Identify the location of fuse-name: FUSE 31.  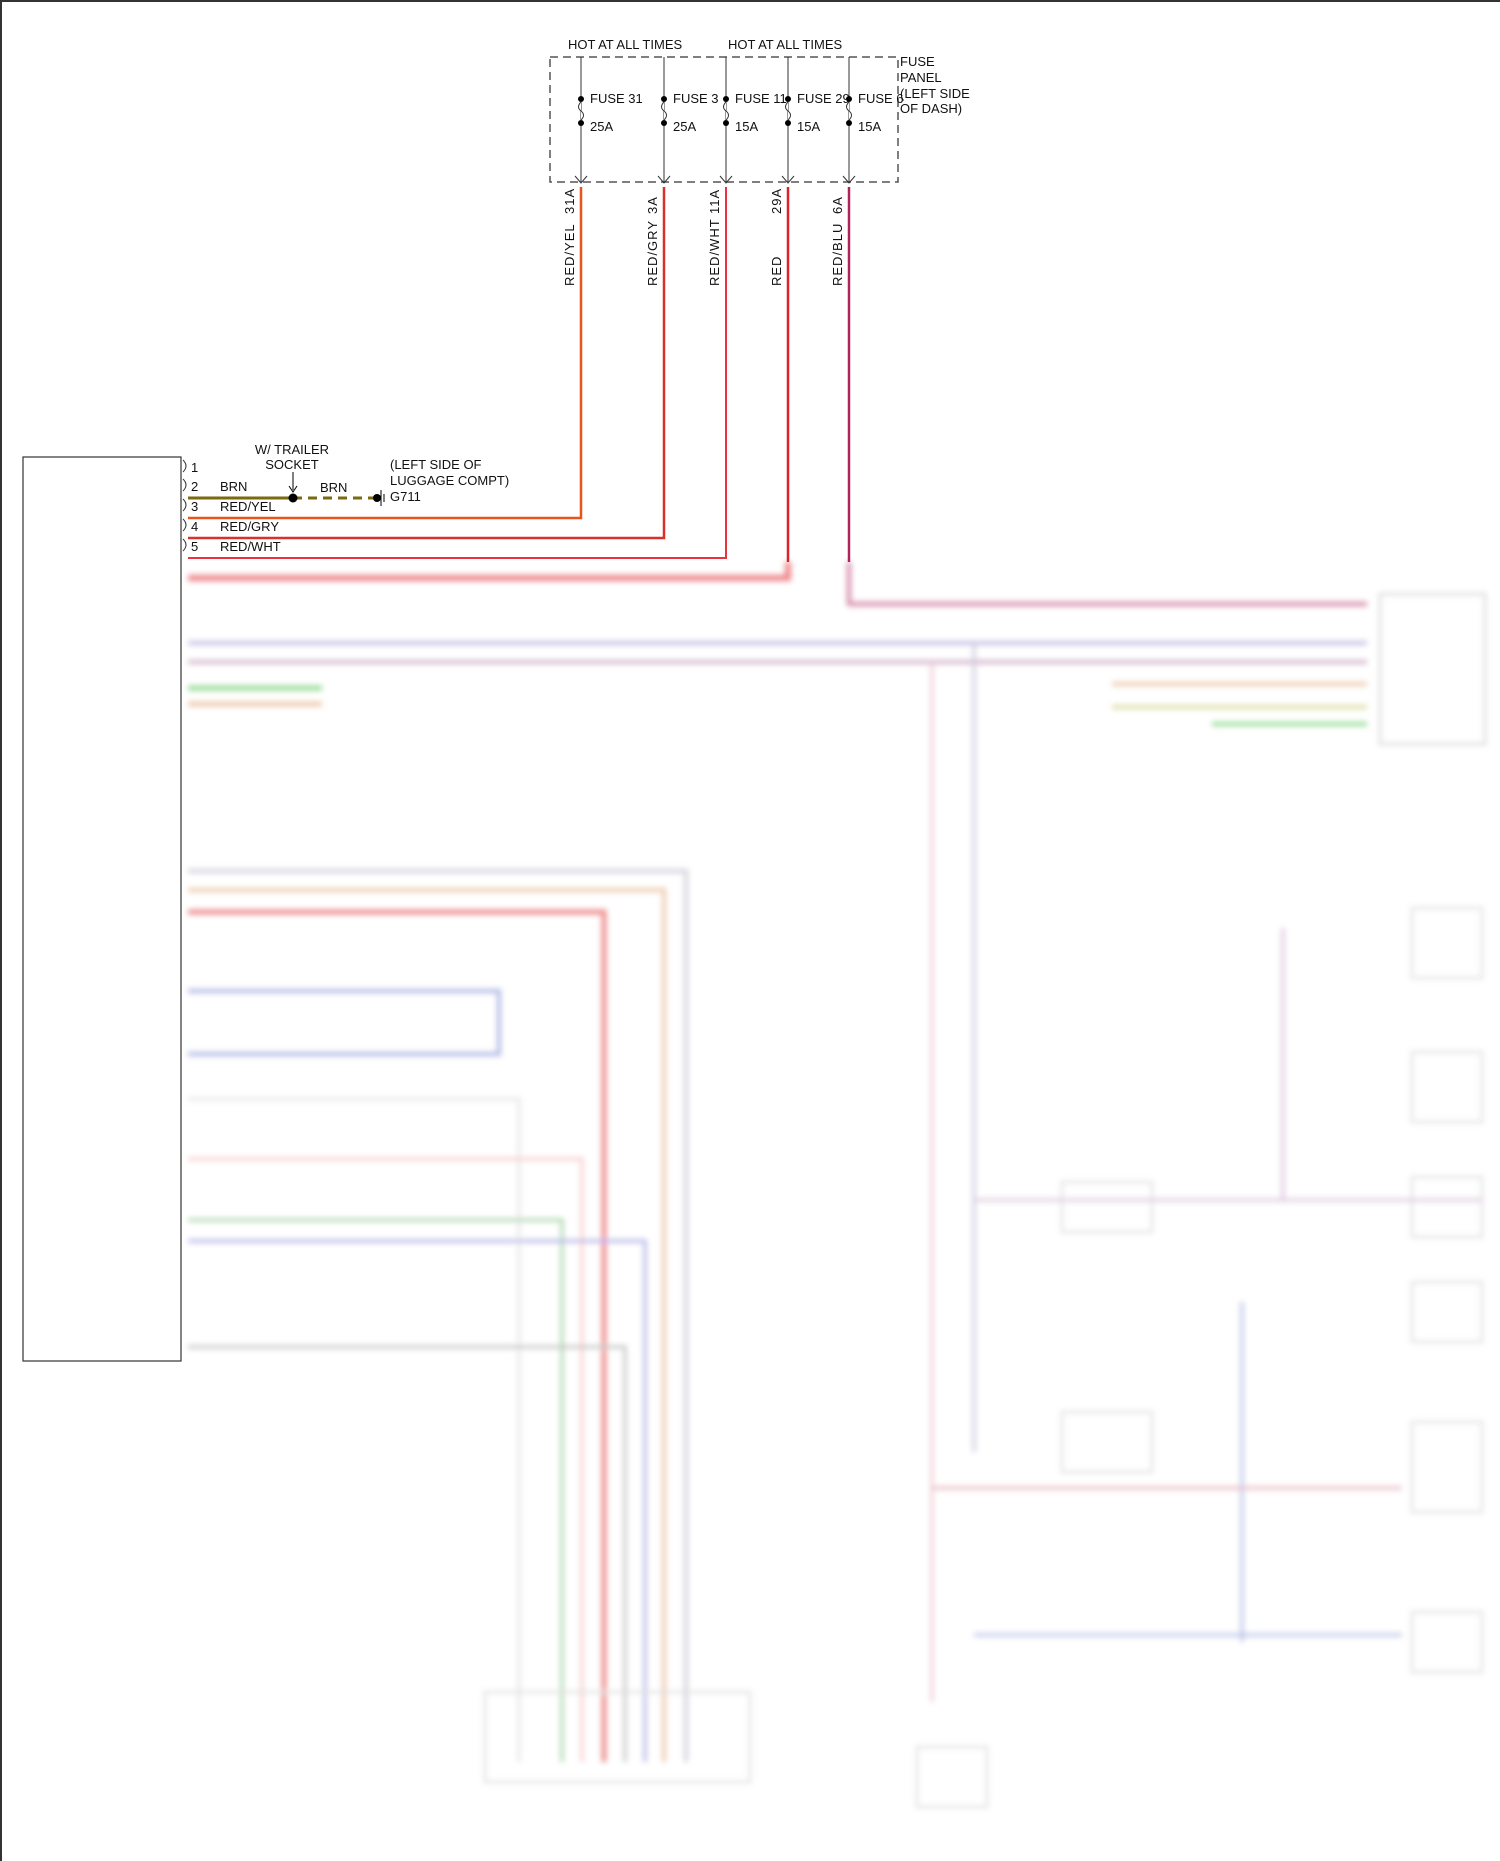
(616, 98).